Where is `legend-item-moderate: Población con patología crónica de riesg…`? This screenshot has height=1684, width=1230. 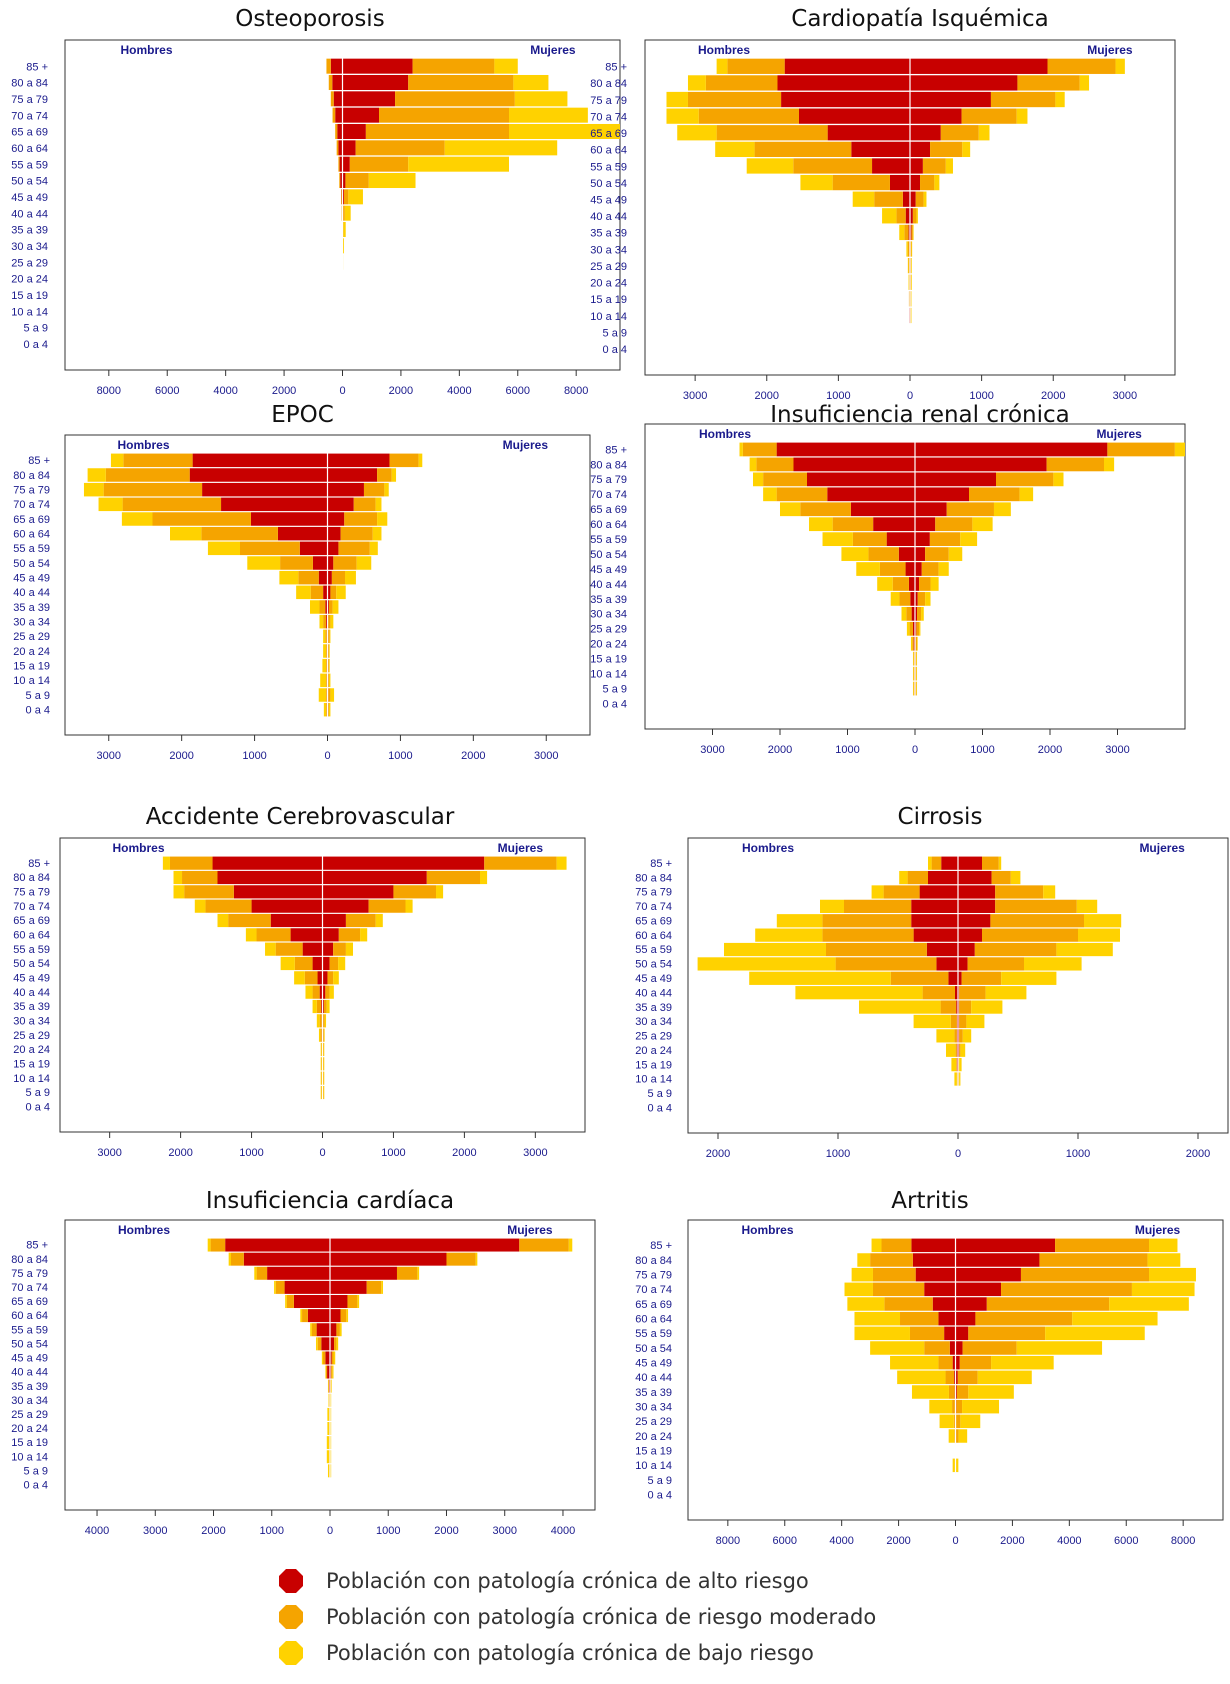
legend-item-moderate: Población con patología crónica de riesg… is located at coordinates (577, 1617).